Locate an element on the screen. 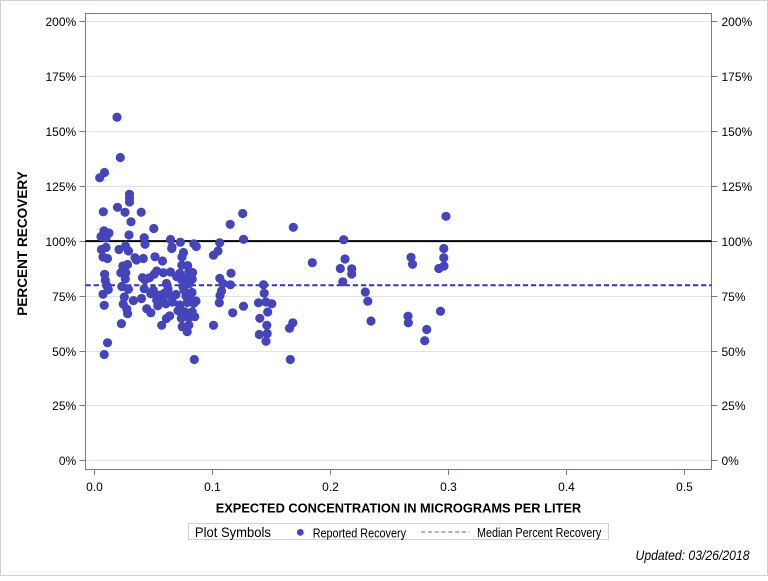  svg-text: 0.2 is located at coordinates (330, 487).